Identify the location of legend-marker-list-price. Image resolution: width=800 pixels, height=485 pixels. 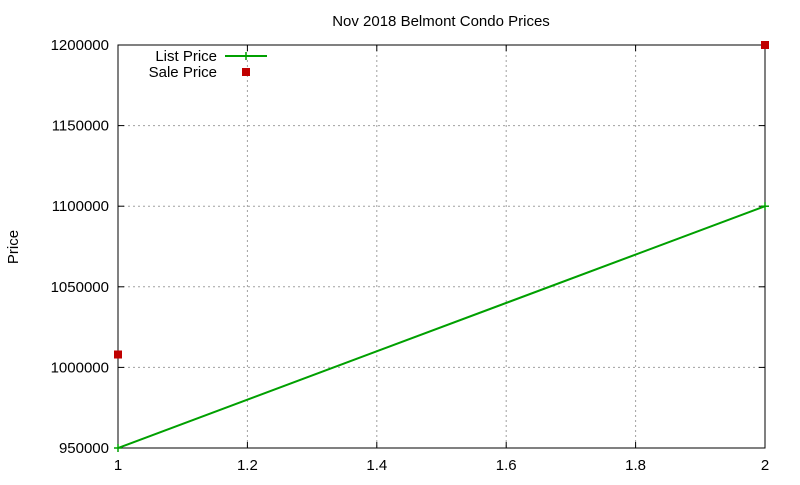
(246, 56).